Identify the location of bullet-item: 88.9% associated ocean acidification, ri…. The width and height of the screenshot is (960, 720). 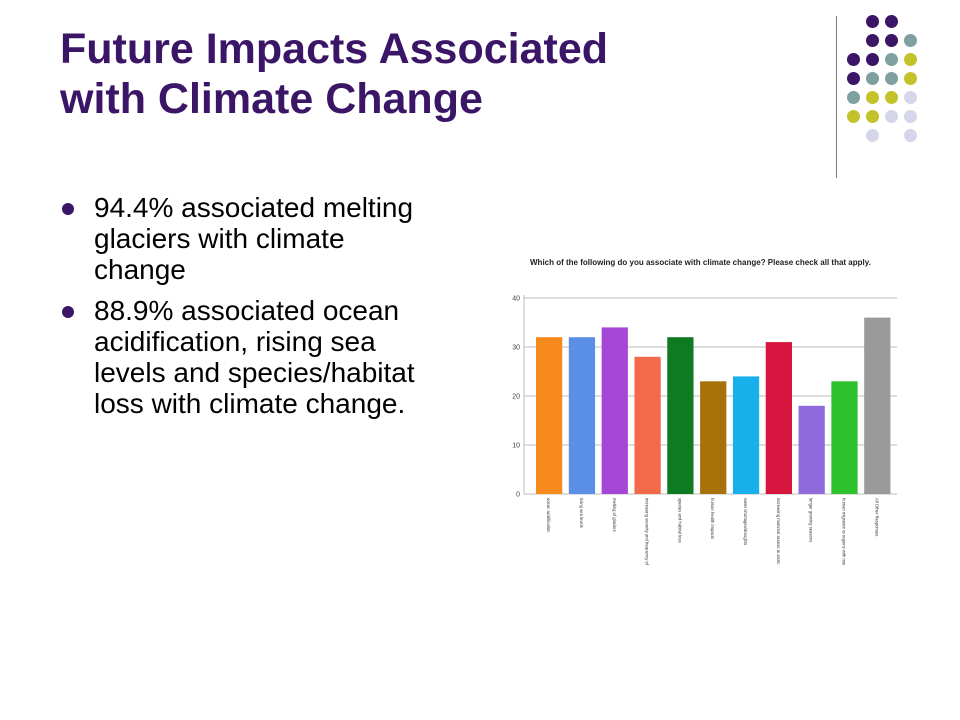
(245, 357).